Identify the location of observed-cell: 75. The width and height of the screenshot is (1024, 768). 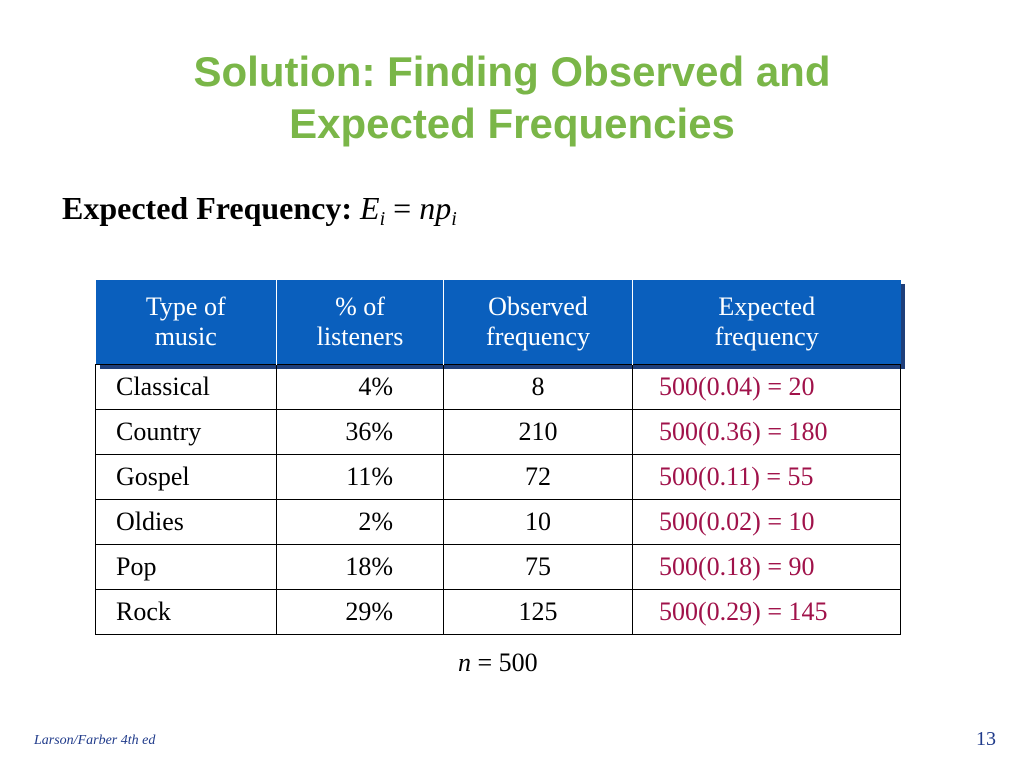
(538, 567).